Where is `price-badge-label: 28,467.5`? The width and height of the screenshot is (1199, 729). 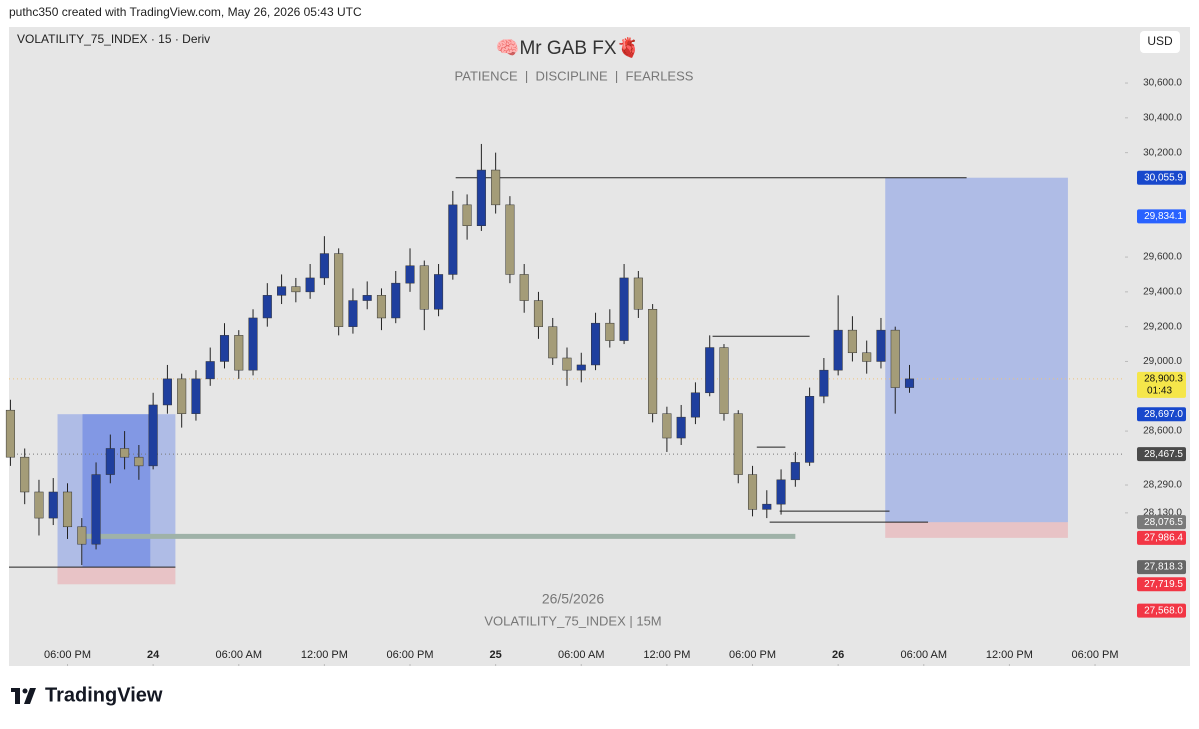
price-badge-label: 28,467.5 is located at coordinates (1163, 454).